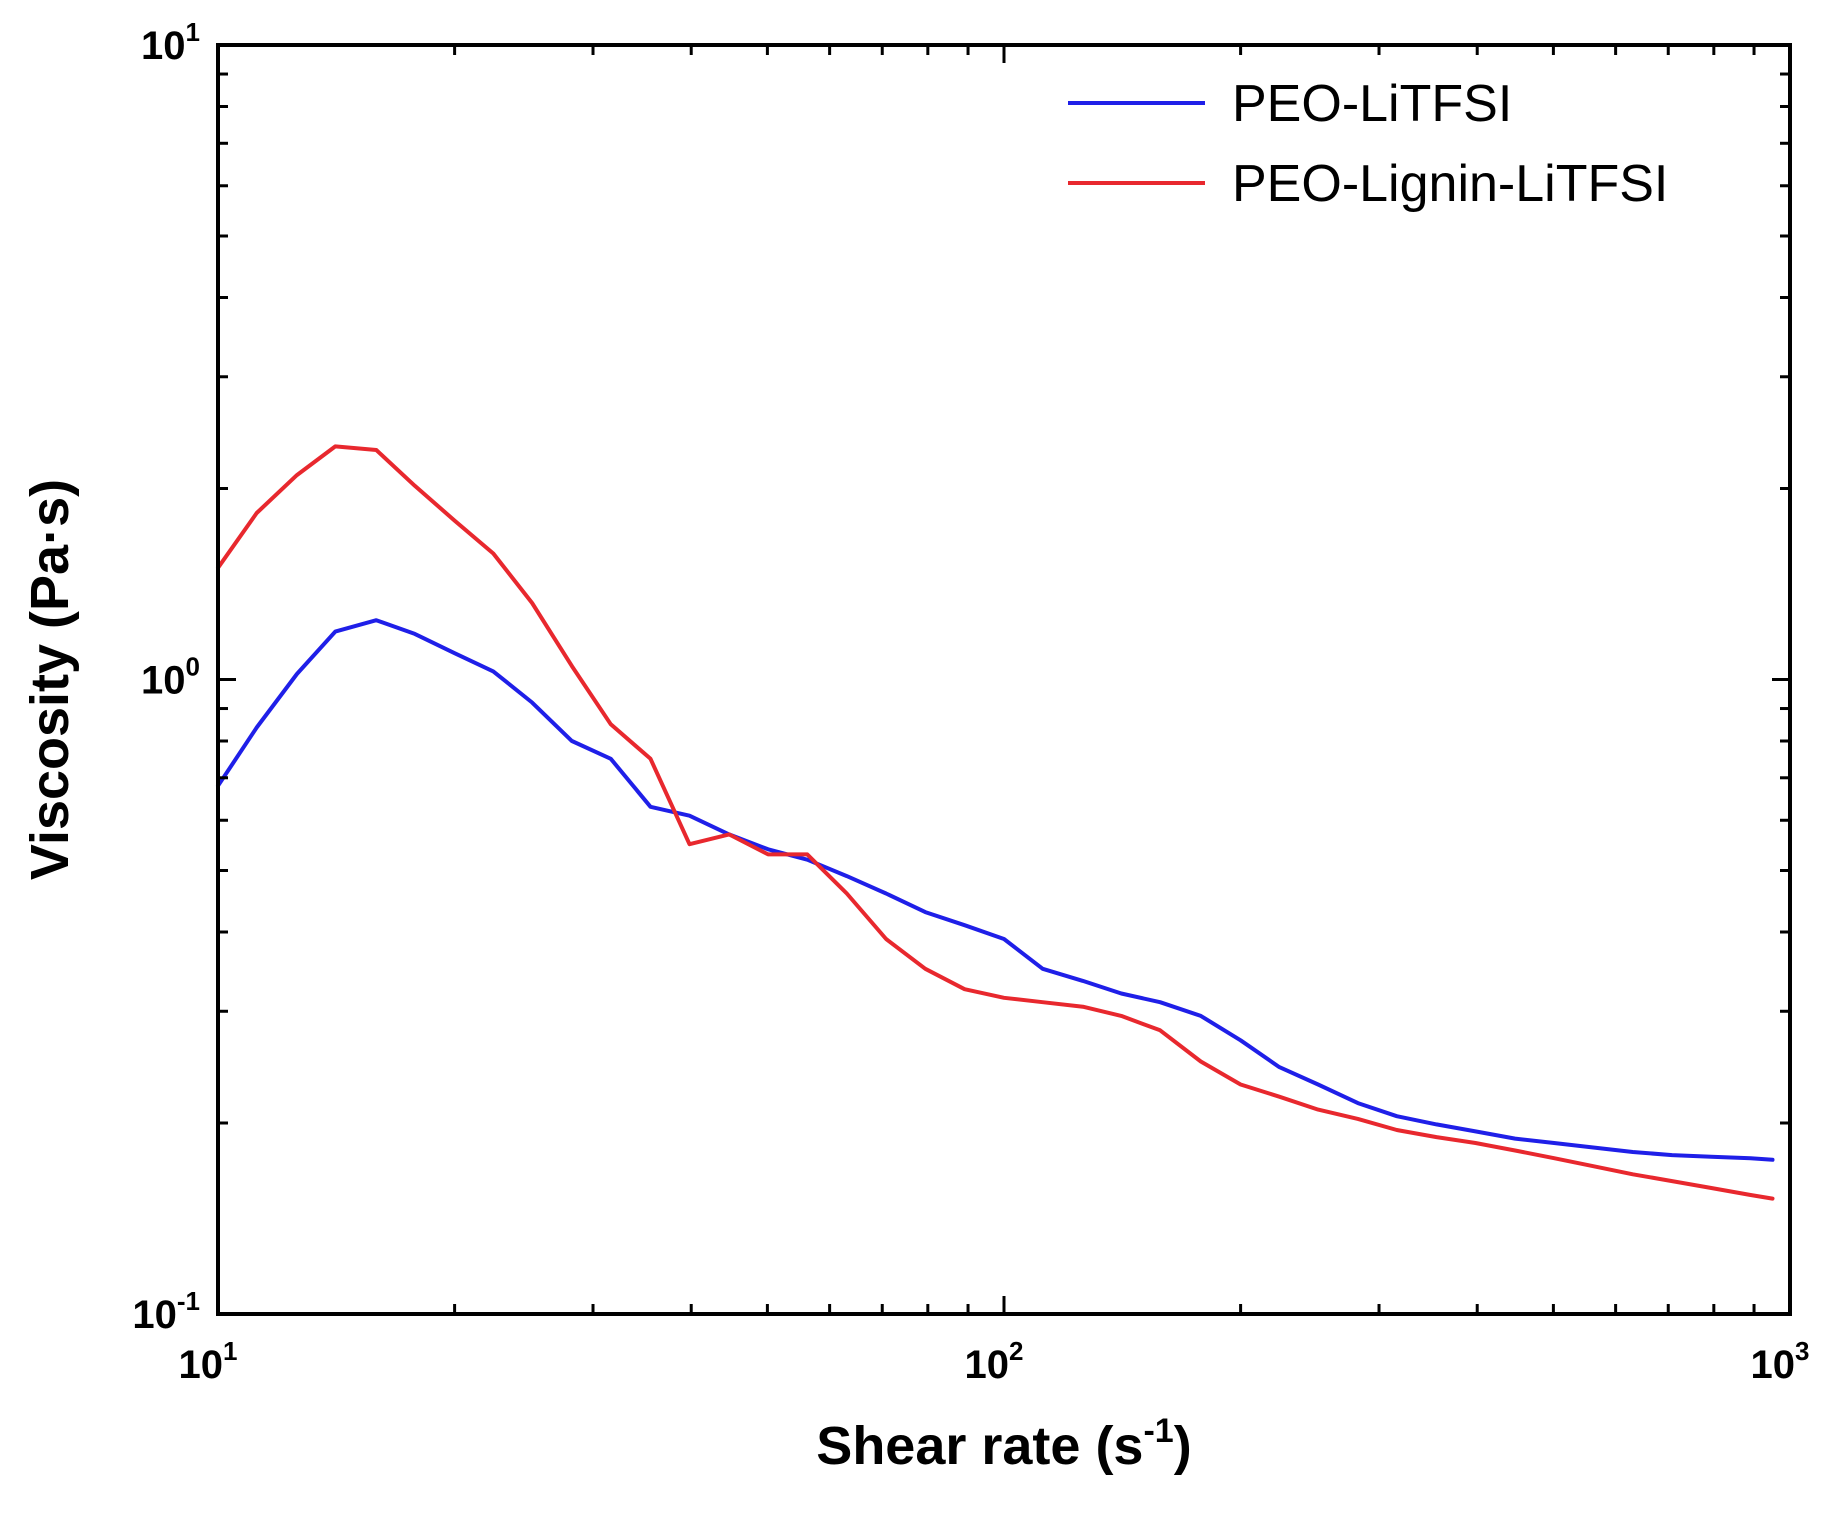 Image resolution: width=1844 pixels, height=1527 pixels. What do you see at coordinates (50, 679) in the screenshot?
I see `y-axis-title: Viscosity (Pa·s)` at bounding box center [50, 679].